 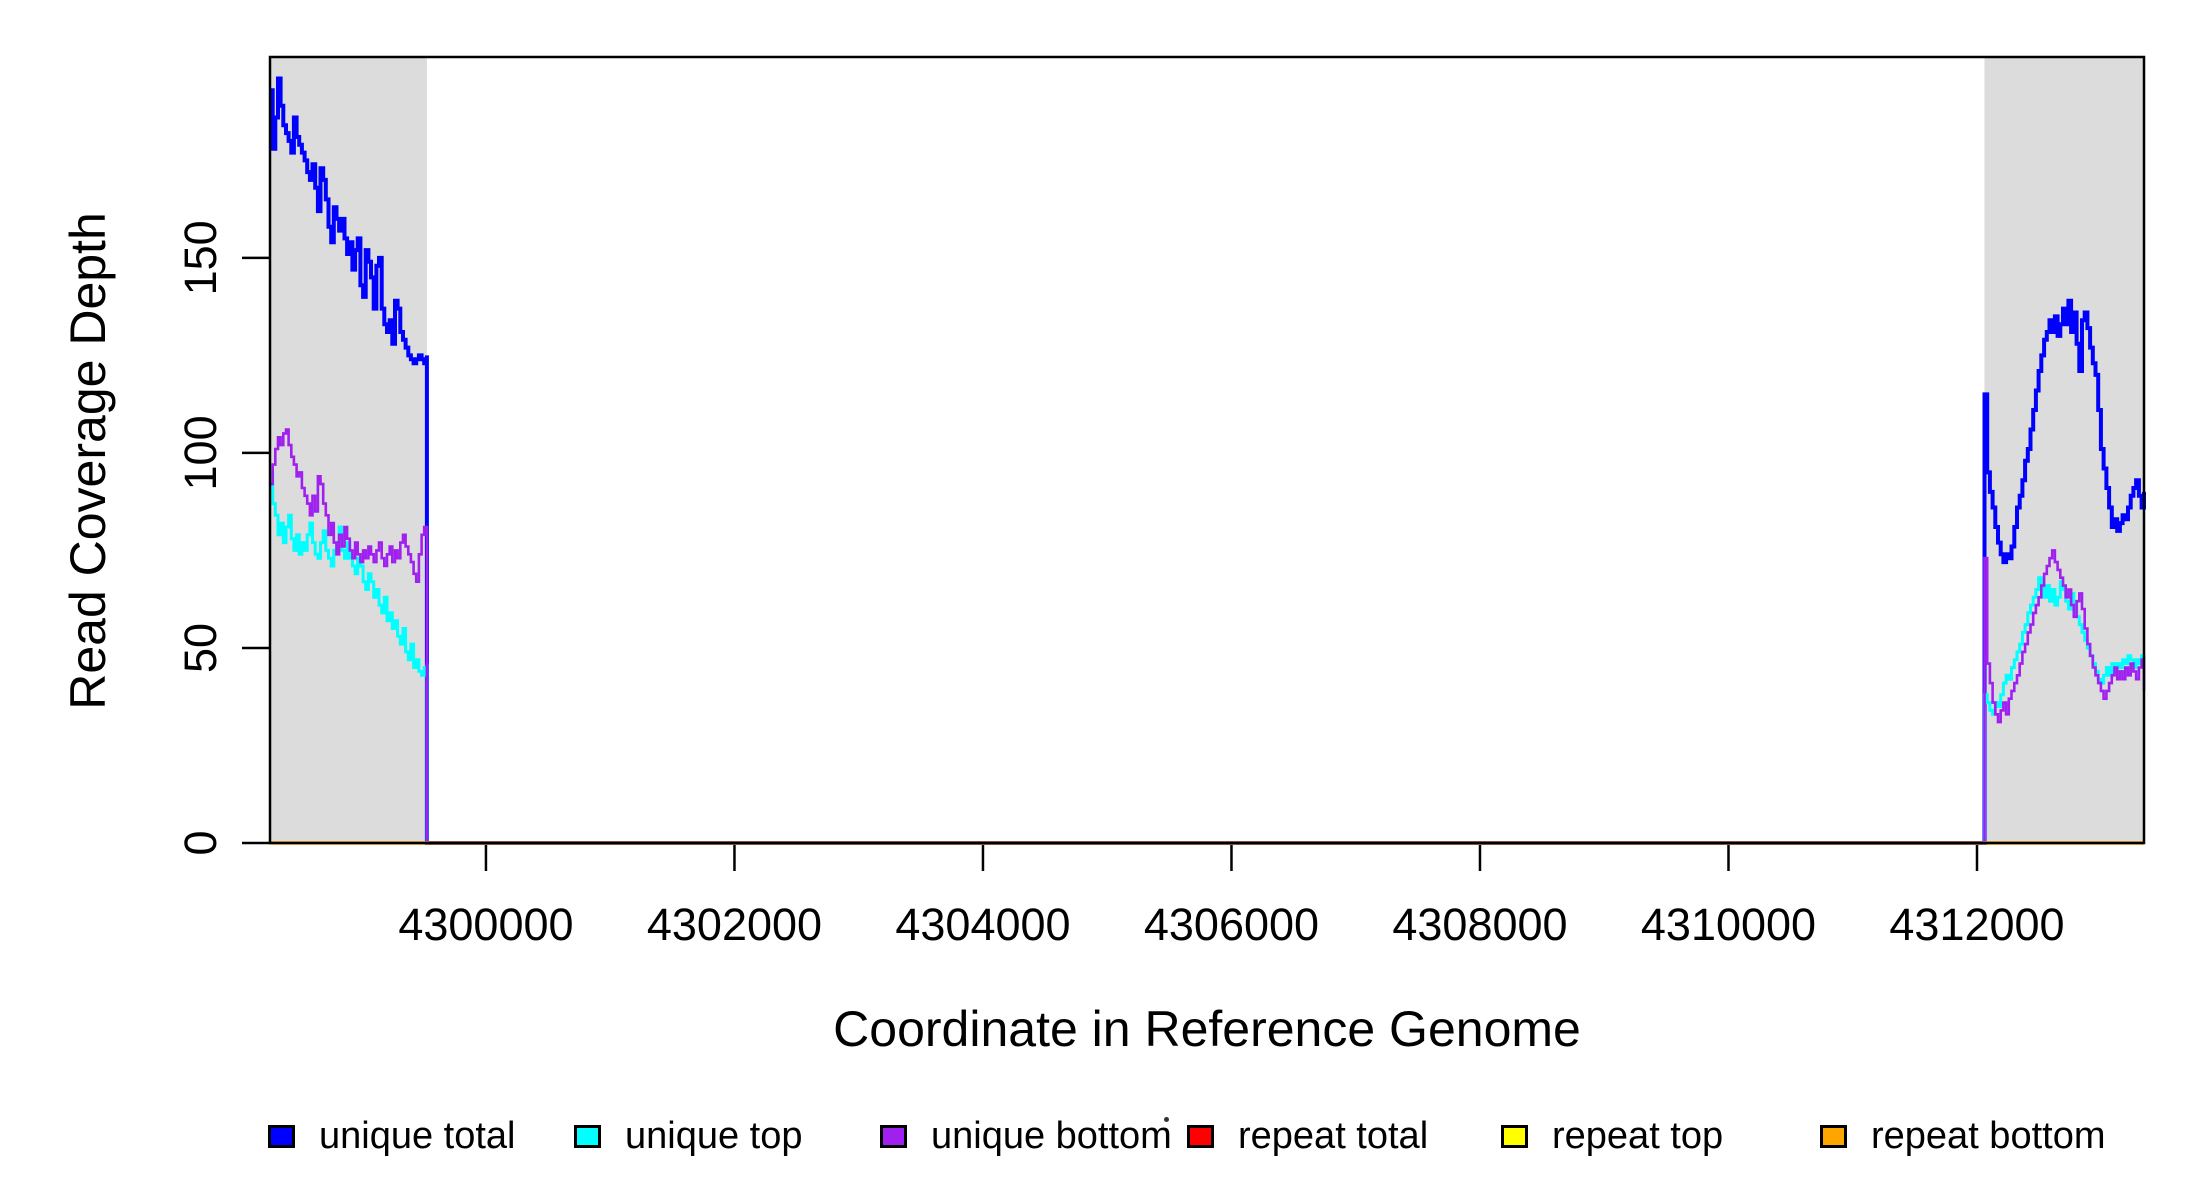 I want to click on y-axis-tick-label: 0, so click(x=200, y=842).